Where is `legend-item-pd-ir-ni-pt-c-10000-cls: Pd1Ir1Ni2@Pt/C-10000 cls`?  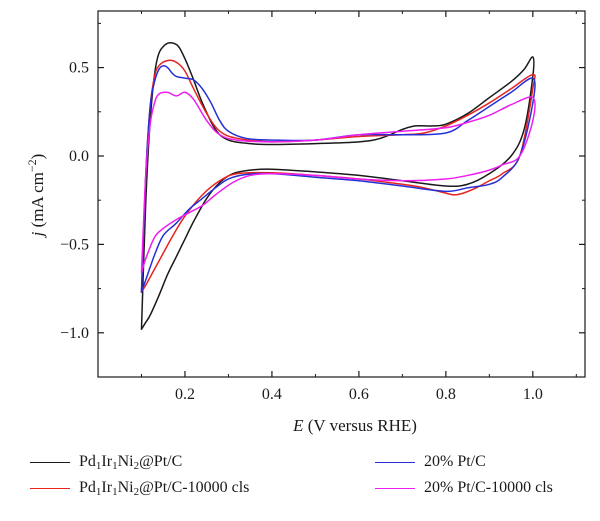
legend-item-pd-ir-ni-pt-c-10000-cls: Pd1Ir1Ni2@Pt/C-10000 cls is located at coordinates (139, 488).